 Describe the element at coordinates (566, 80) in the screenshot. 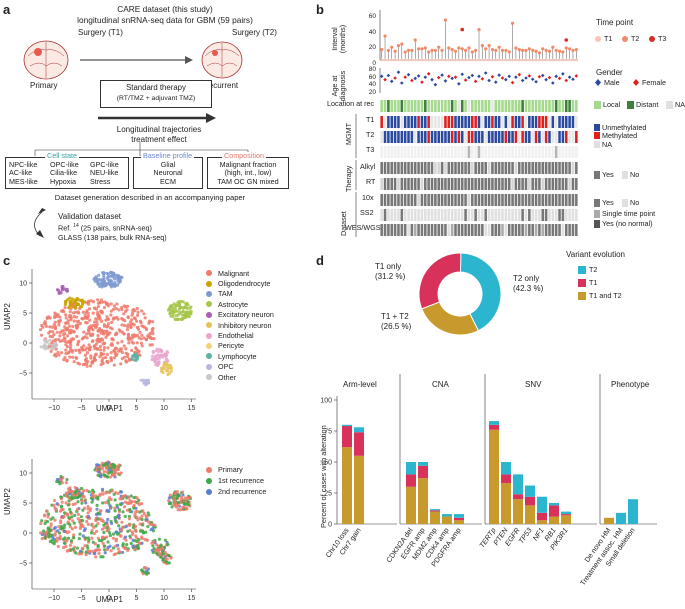

I see `age-point` at that location.